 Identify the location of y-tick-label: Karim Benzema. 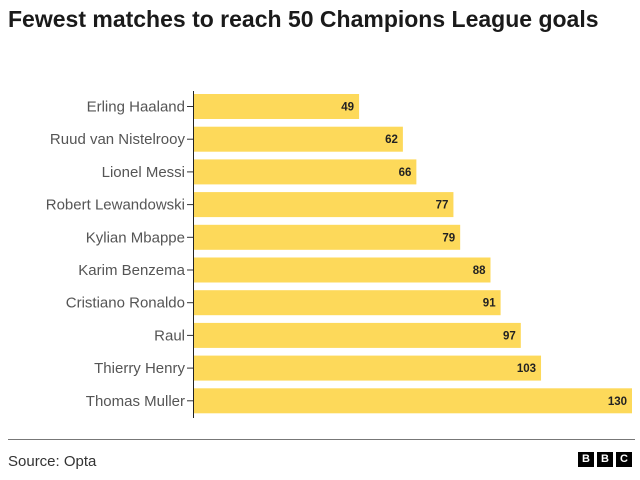
(131, 270).